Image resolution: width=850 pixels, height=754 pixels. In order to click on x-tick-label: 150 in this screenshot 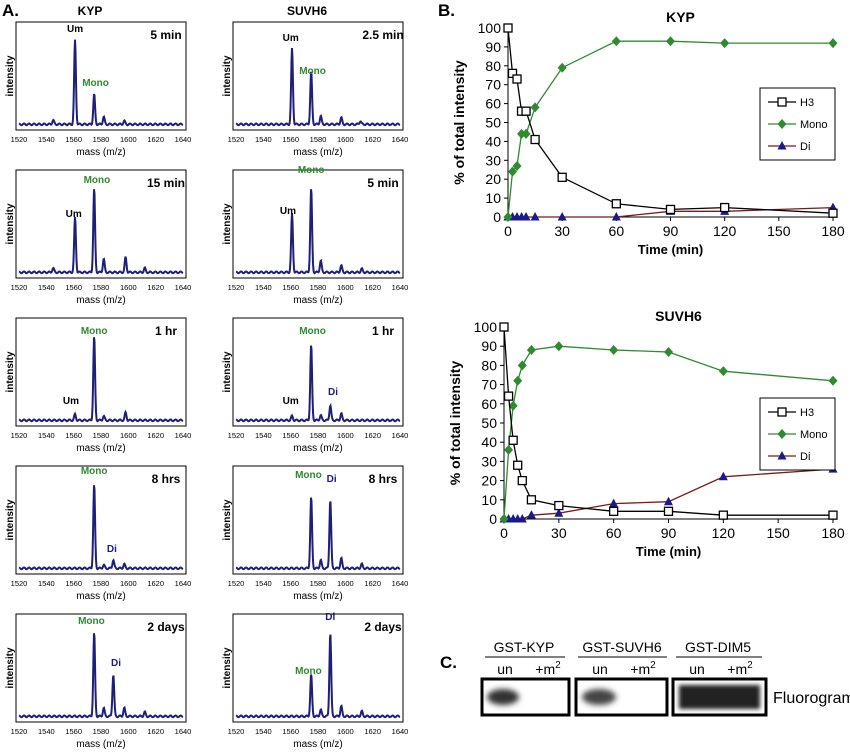, I will do `click(778, 533)`.